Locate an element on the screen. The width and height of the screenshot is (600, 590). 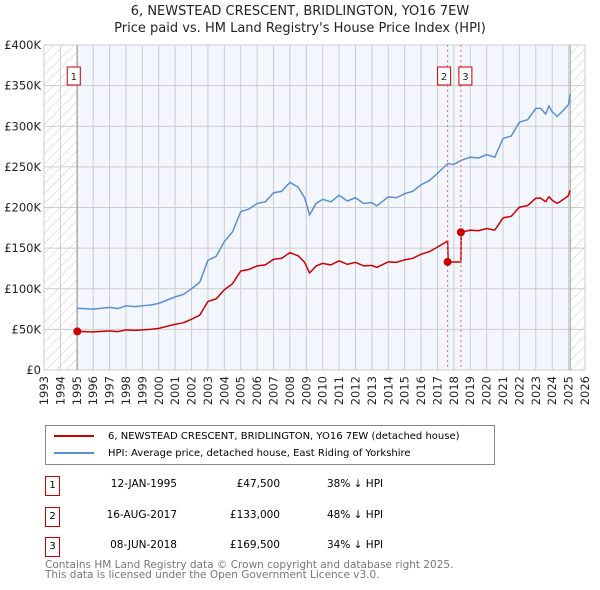
x-tick-label: 2020 is located at coordinates (487, 390).